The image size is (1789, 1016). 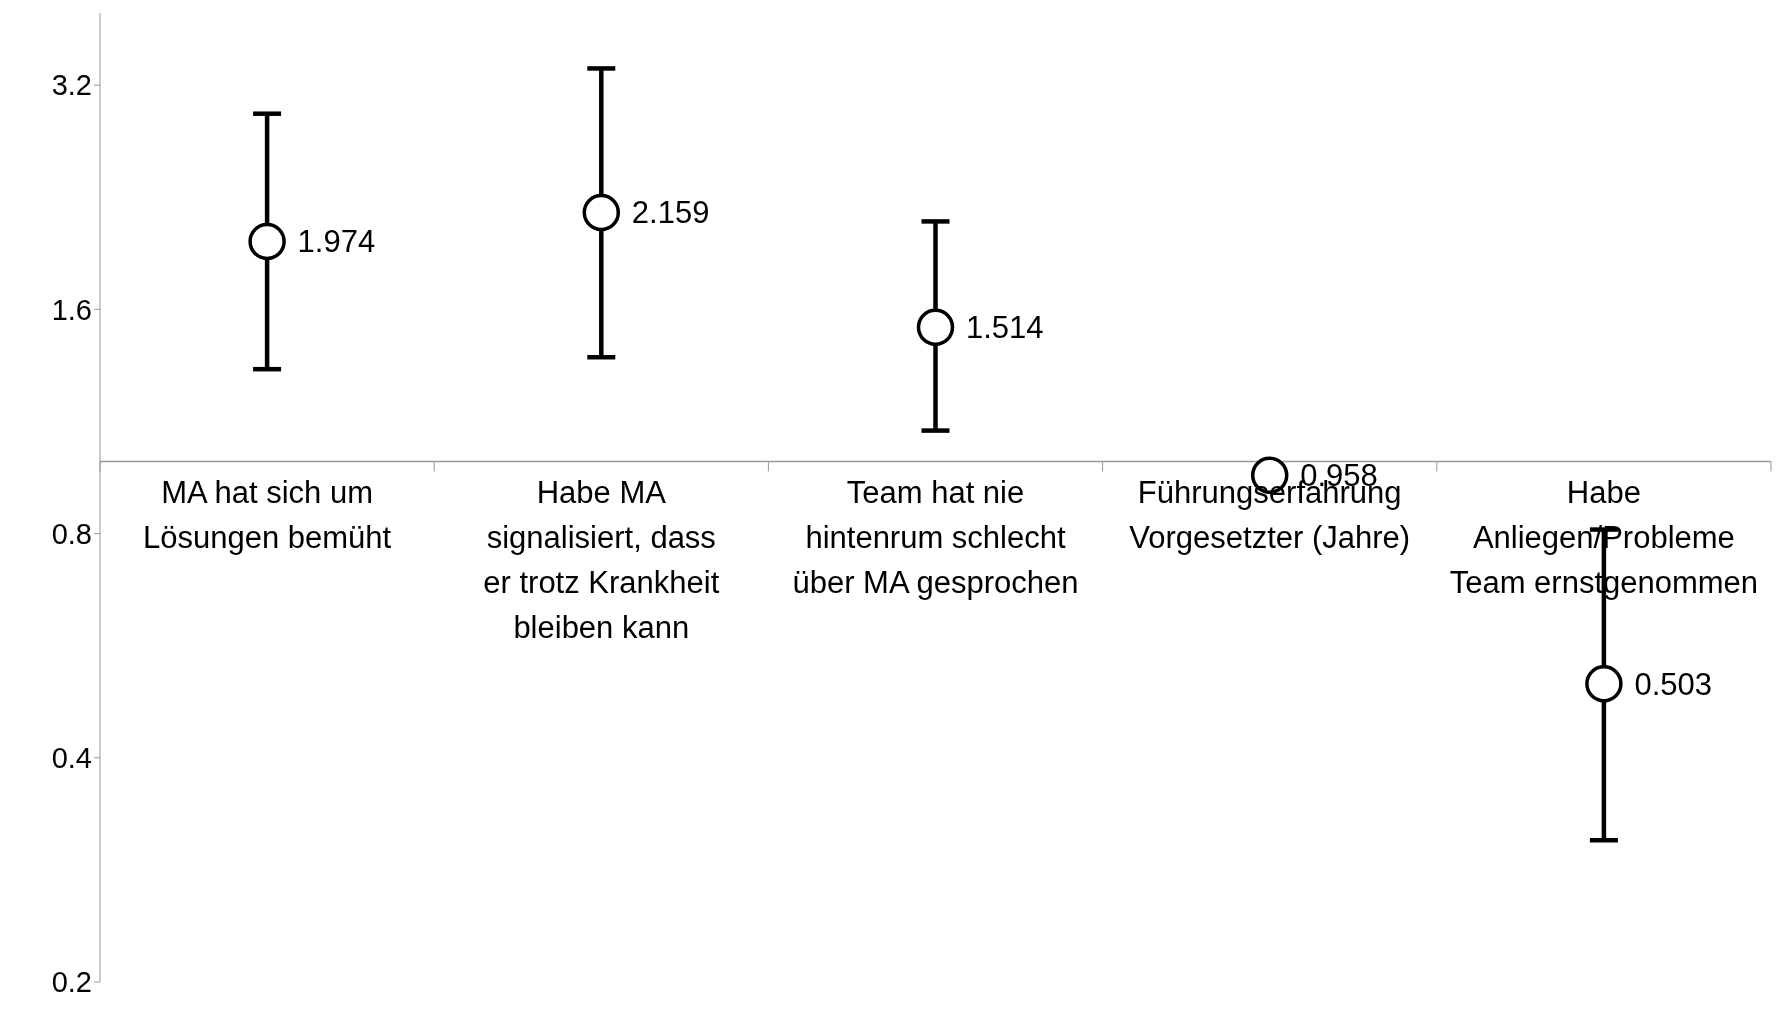 I want to click on x-tick-label: Team hat nie hintenrum schlecht über MA gesprochen, so click(x=935, y=538).